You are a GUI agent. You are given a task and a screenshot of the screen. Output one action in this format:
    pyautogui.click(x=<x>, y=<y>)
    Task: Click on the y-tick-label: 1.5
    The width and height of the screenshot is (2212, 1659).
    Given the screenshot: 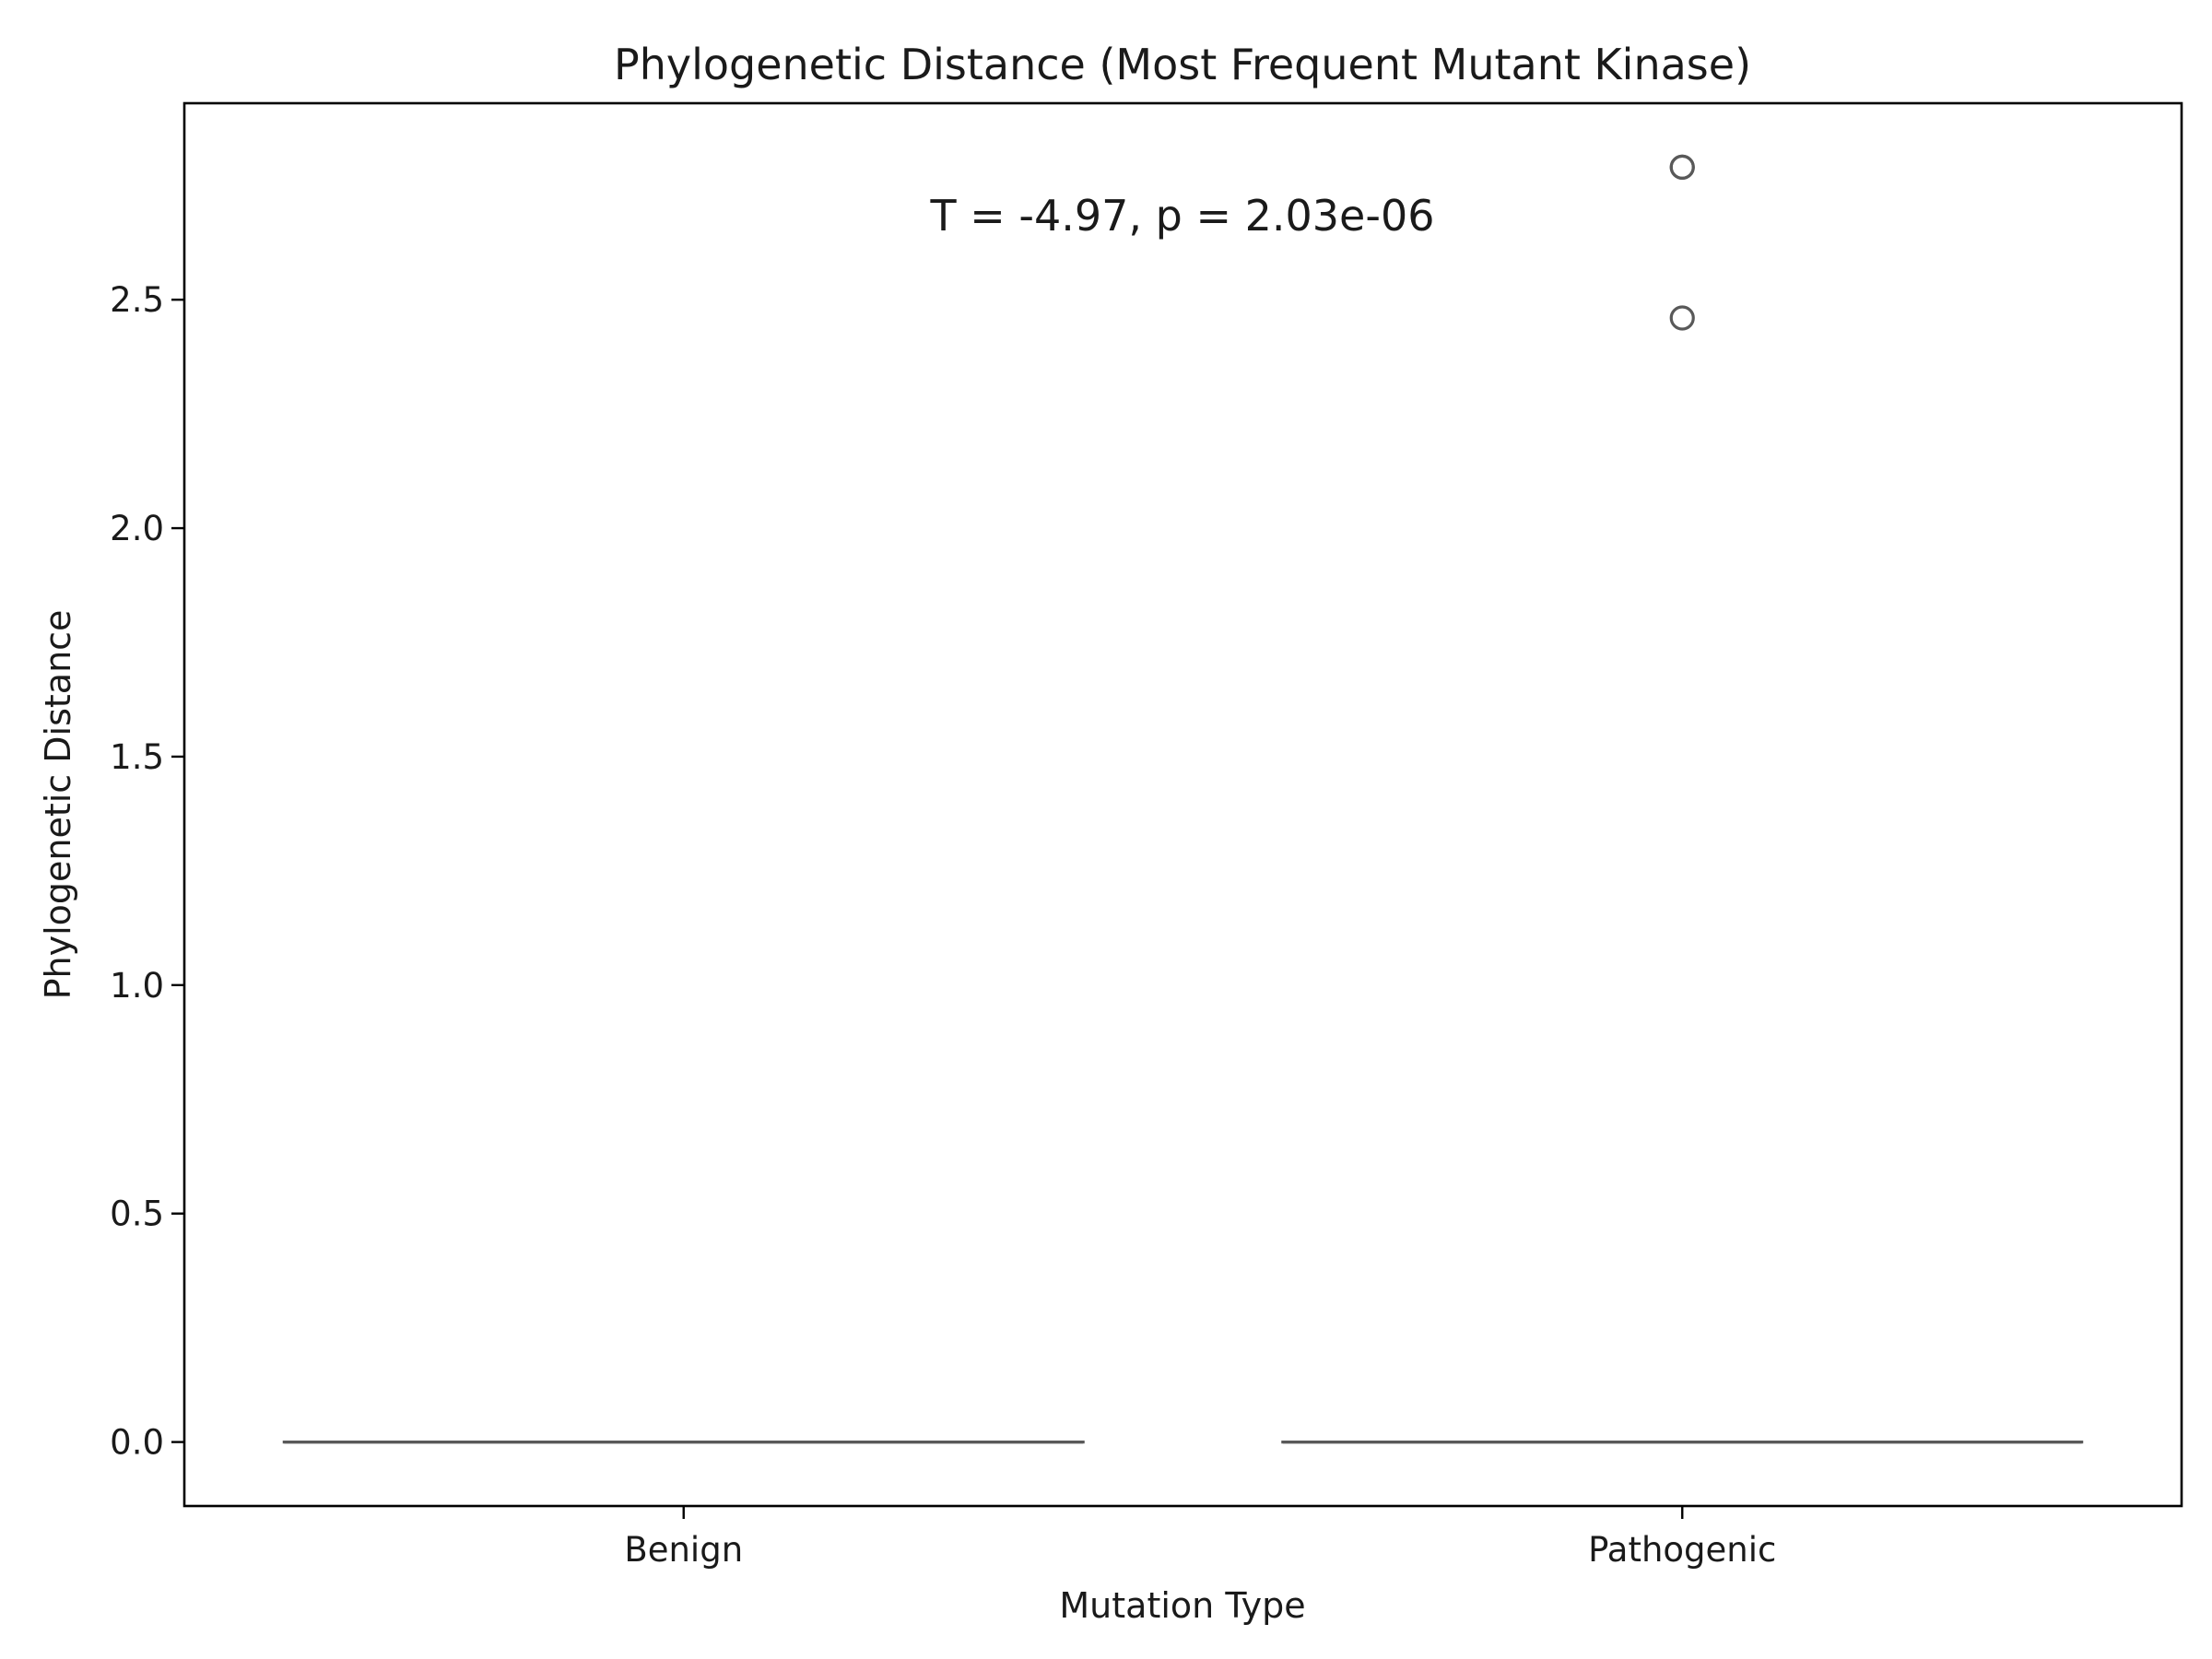 What is the action you would take?
    pyautogui.click(x=137, y=757)
    